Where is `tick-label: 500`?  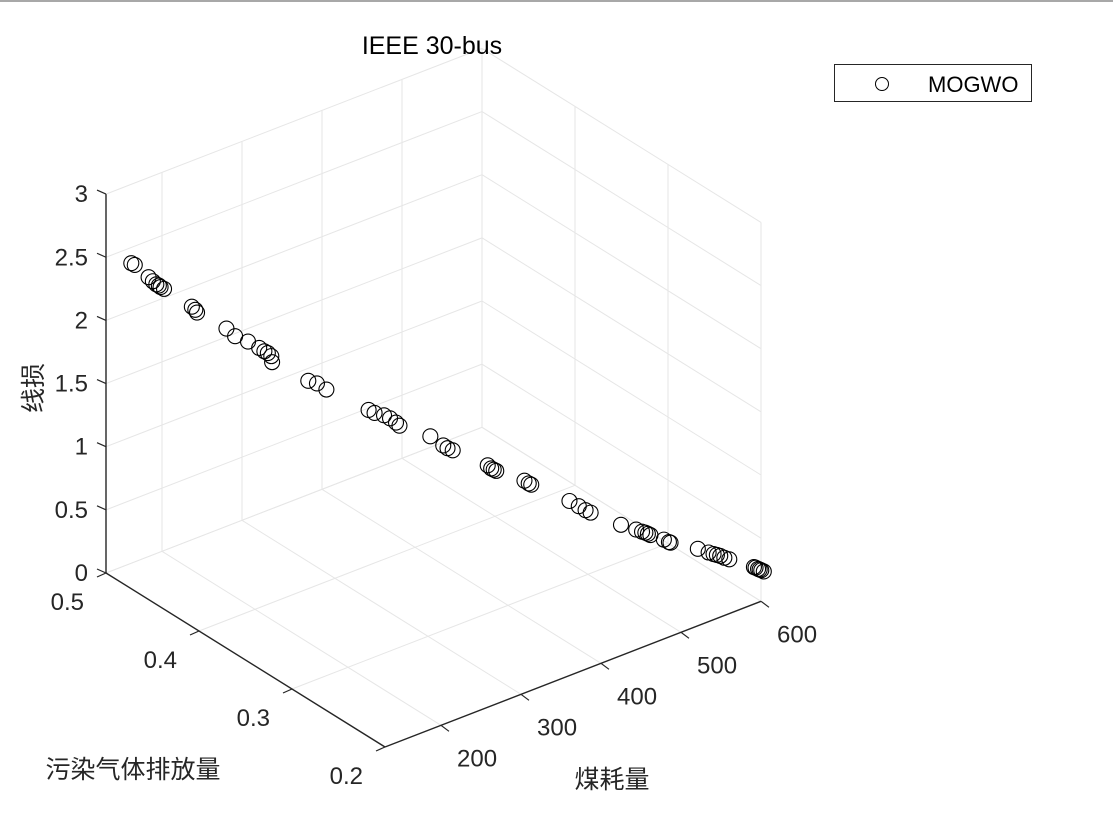 tick-label: 500 is located at coordinates (717, 665).